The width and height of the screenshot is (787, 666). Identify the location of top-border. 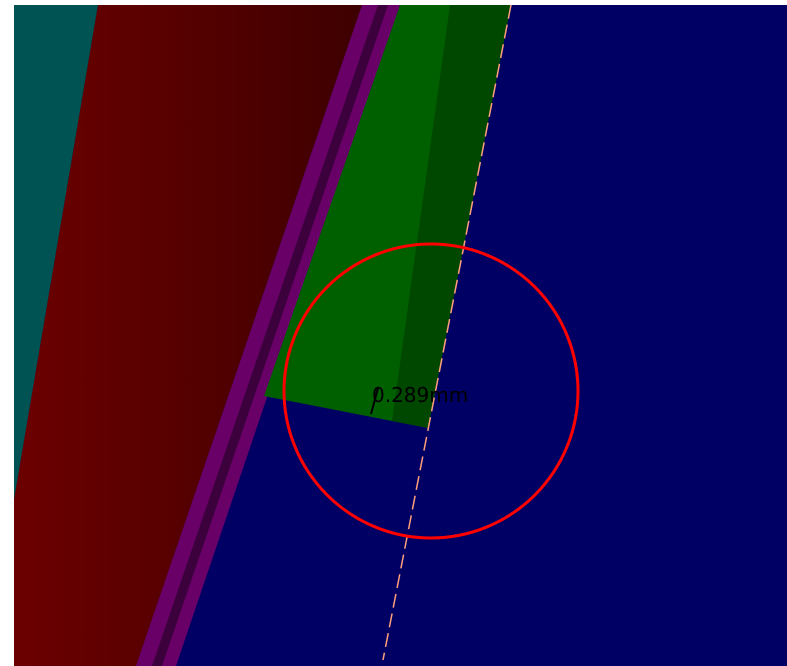
(393, 2).